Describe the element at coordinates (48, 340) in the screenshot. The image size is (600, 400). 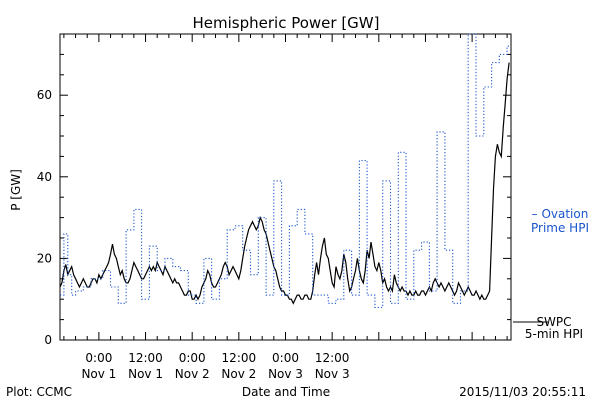
I see `y-tick-label: 0` at that location.